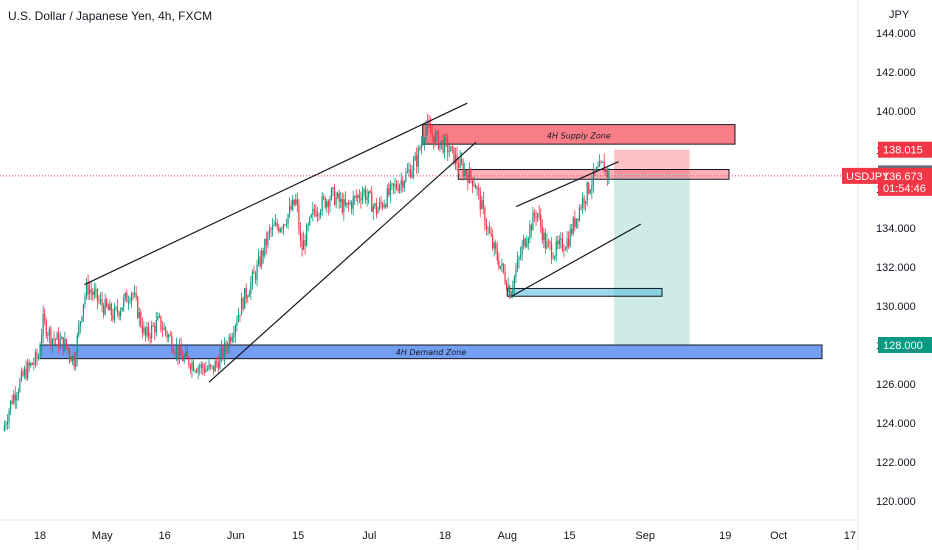 Image resolution: width=932 pixels, height=550 pixels. What do you see at coordinates (579, 134) in the screenshot?
I see `supply-zone` at bounding box center [579, 134].